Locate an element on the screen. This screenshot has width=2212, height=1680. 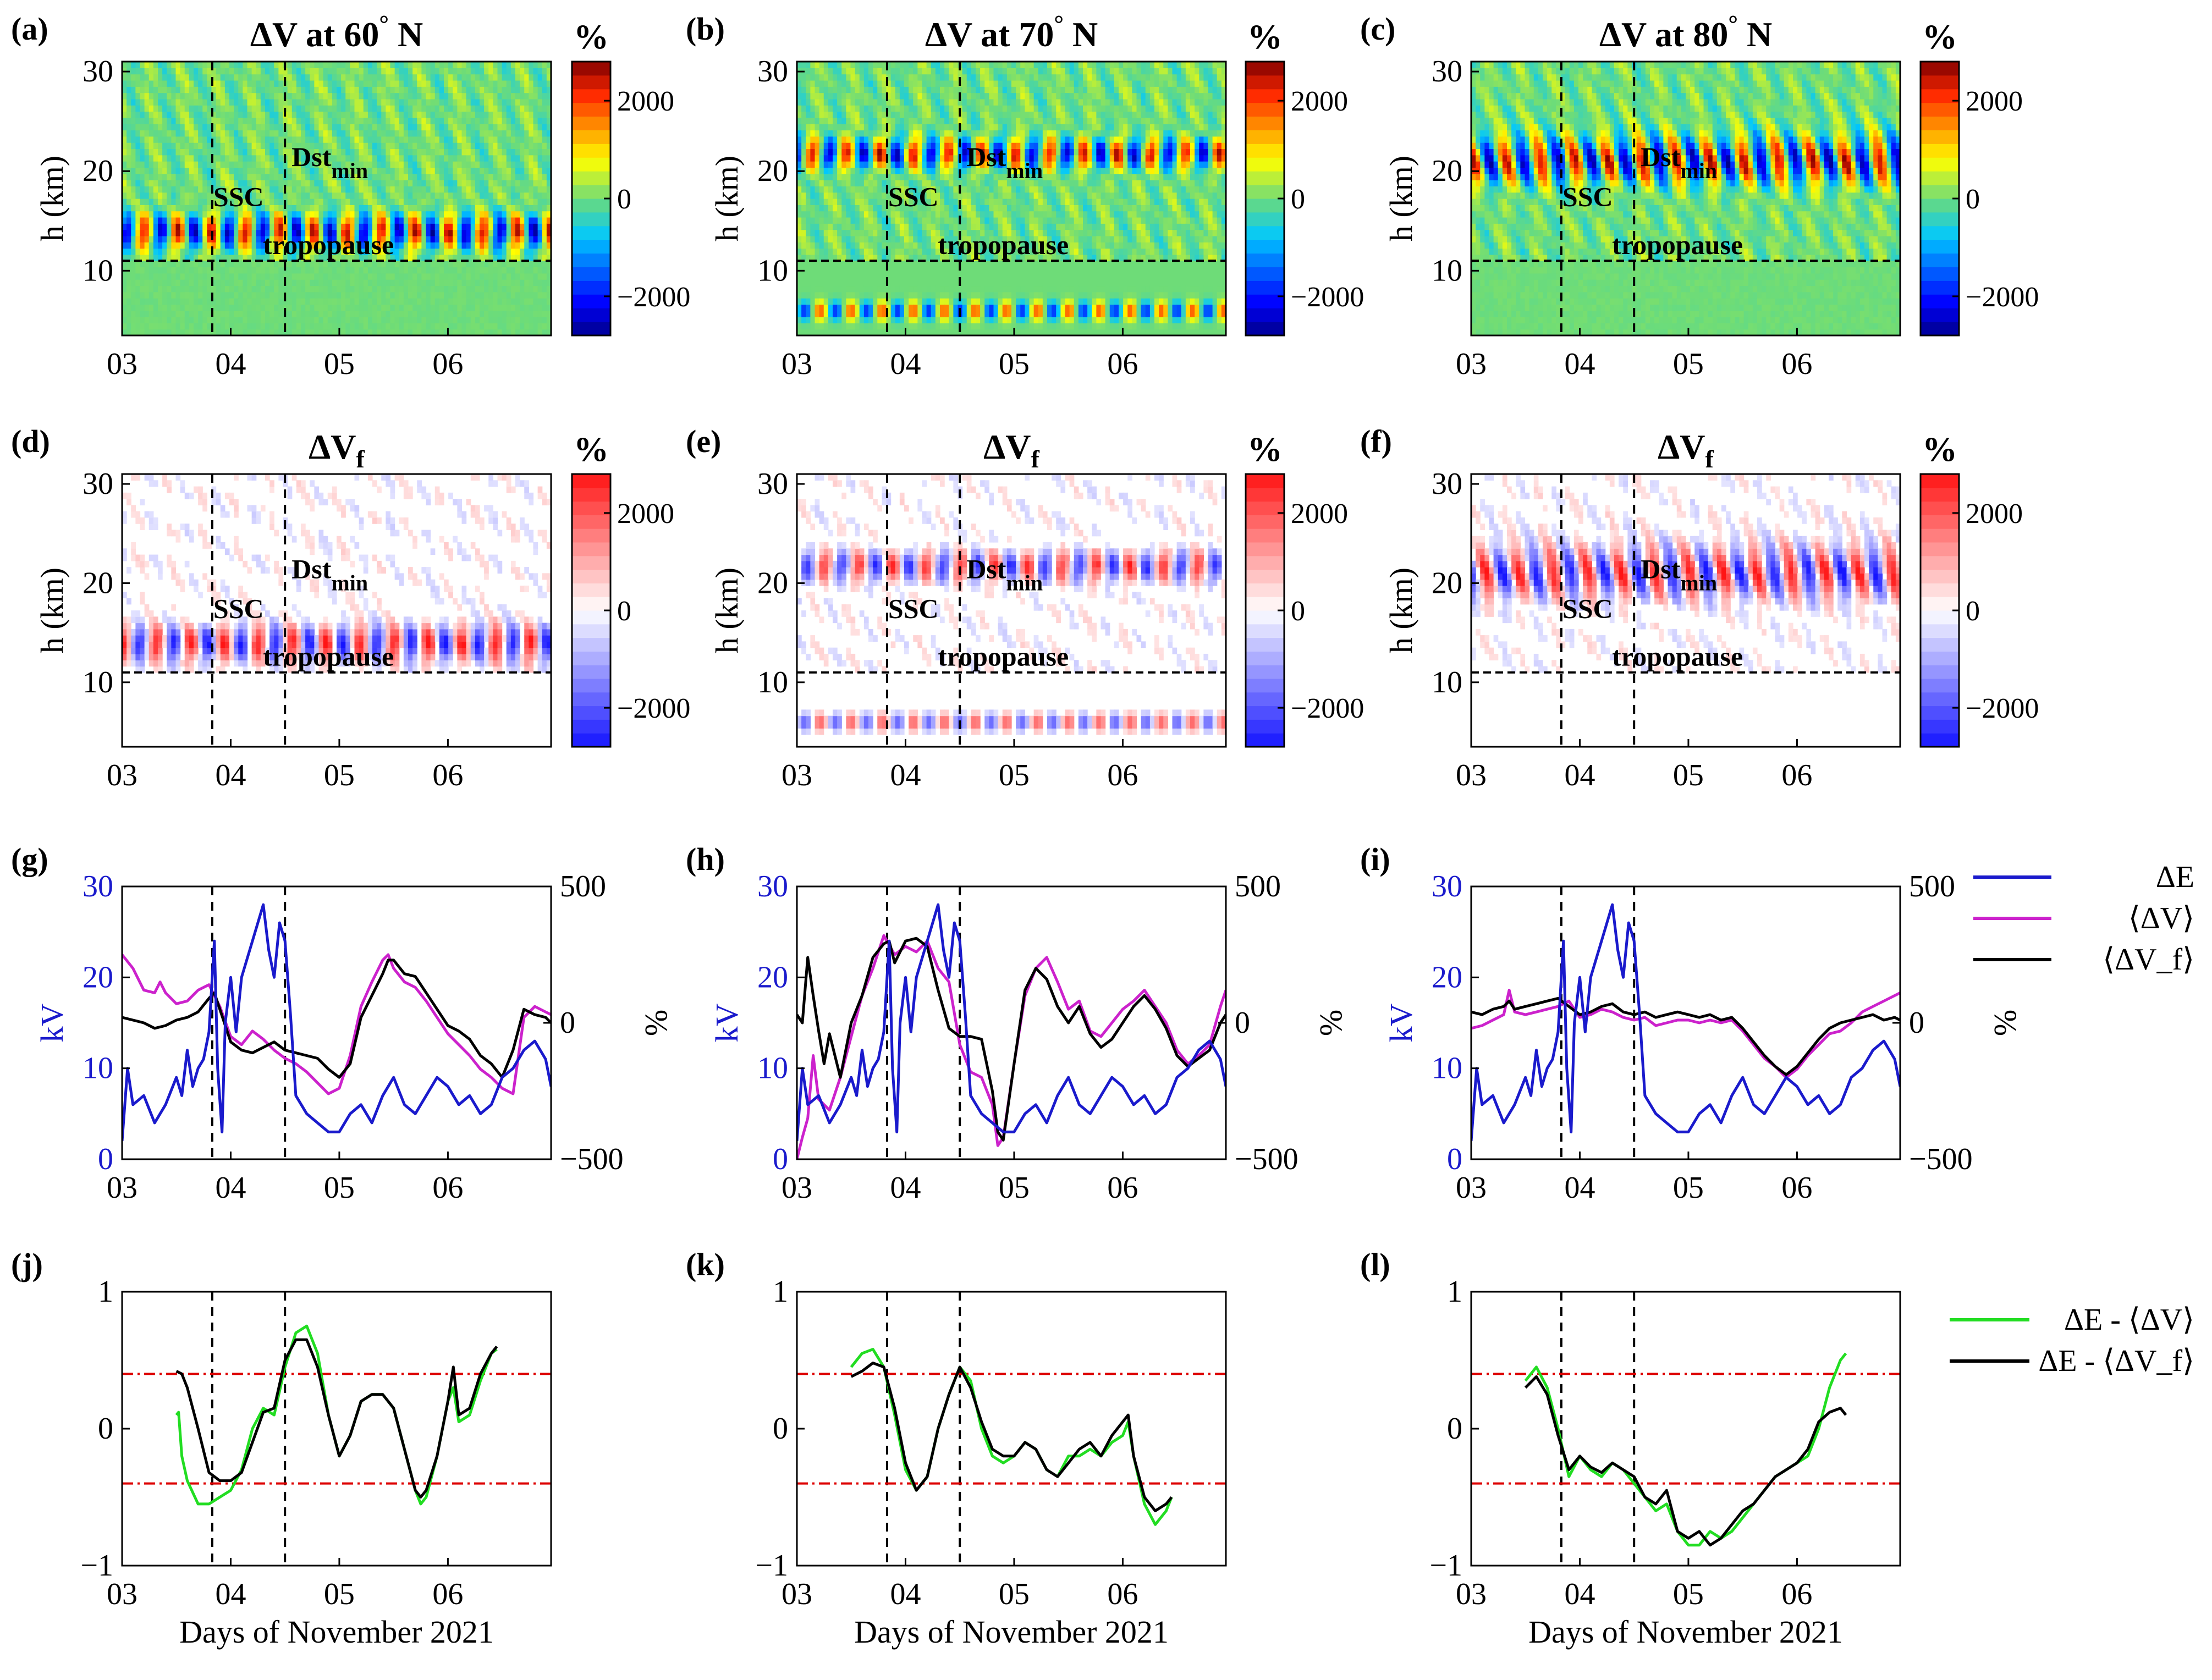
colorbar-swatch is located at coordinates (591, 287).